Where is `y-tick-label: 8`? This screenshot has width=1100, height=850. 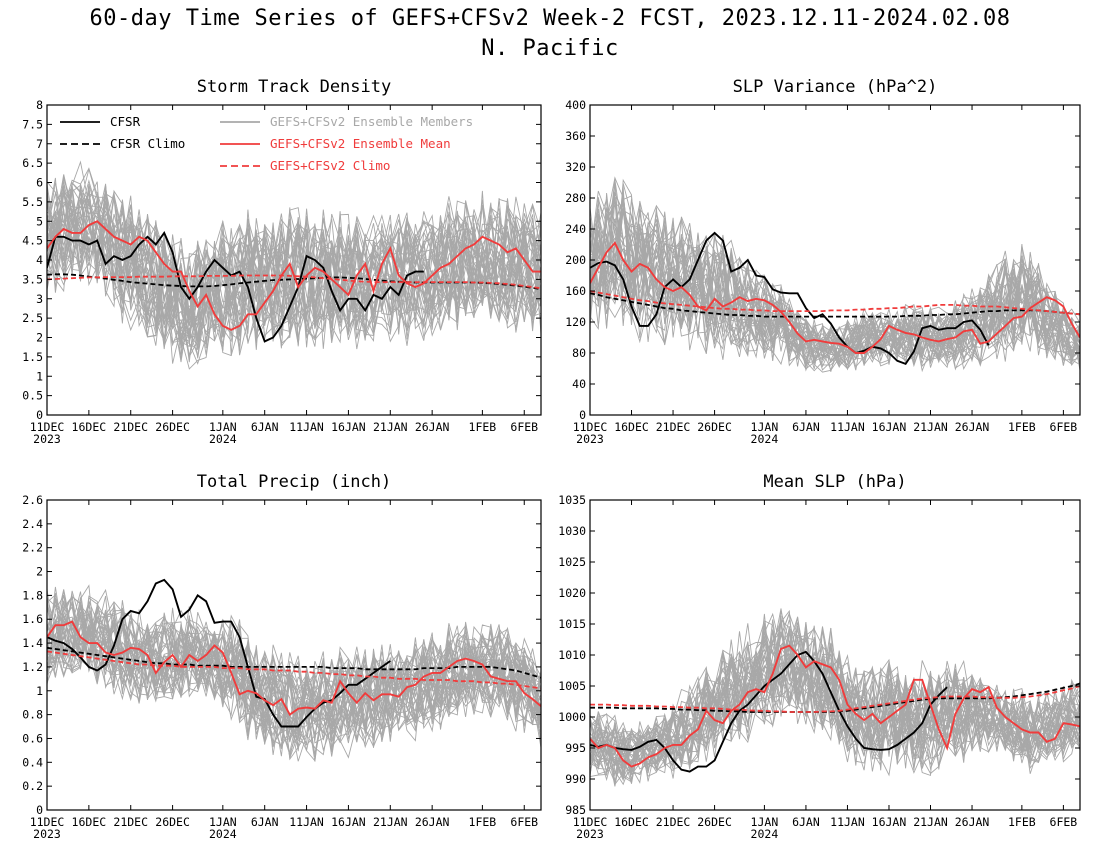 y-tick-label: 8 is located at coordinates (39, 105).